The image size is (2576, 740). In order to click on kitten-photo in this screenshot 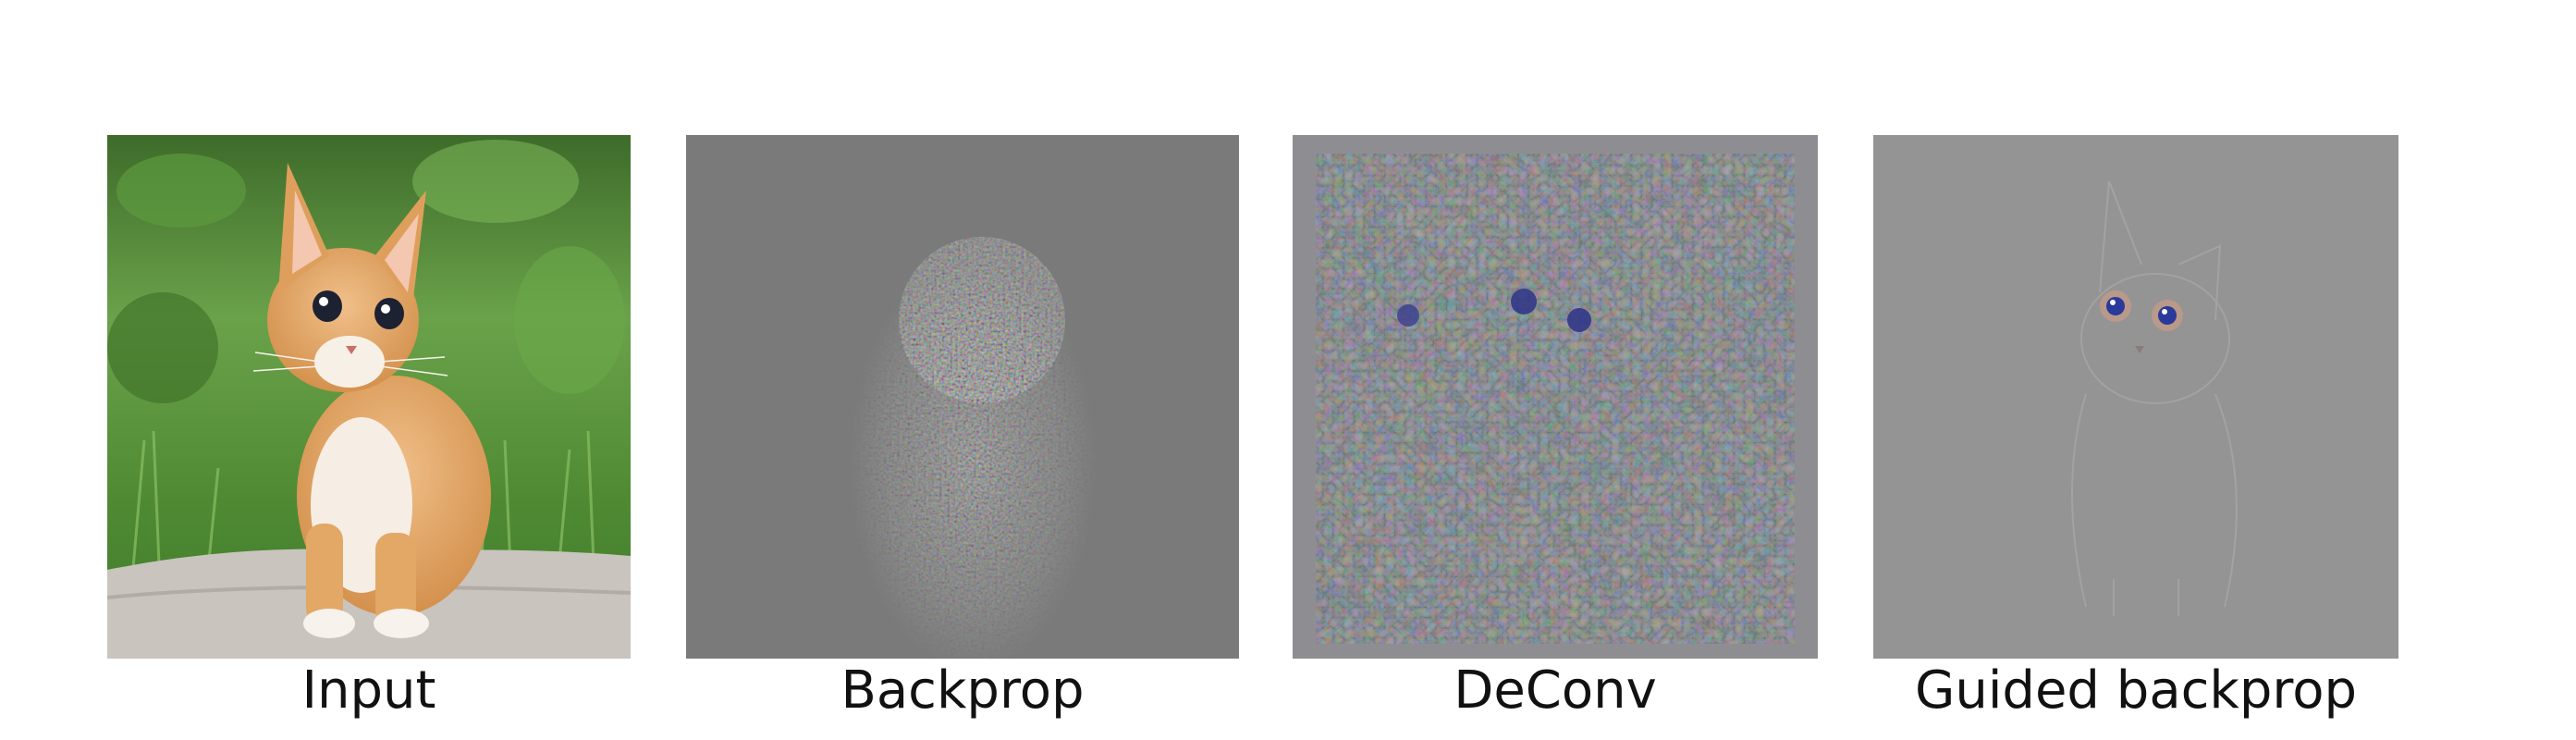, I will do `click(369, 397)`.